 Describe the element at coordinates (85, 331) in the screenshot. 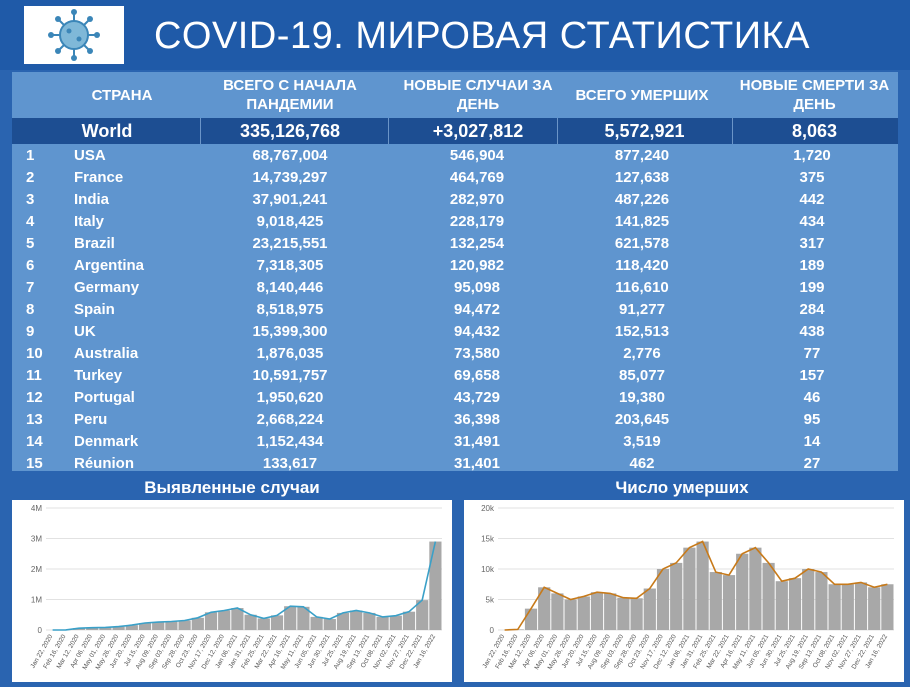

I see `cell-country: UK` at that location.